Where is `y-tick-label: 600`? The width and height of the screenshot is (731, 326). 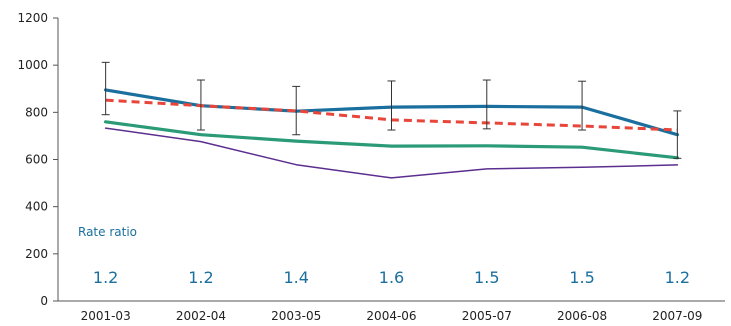
y-tick-label: 600 is located at coordinates (36, 160).